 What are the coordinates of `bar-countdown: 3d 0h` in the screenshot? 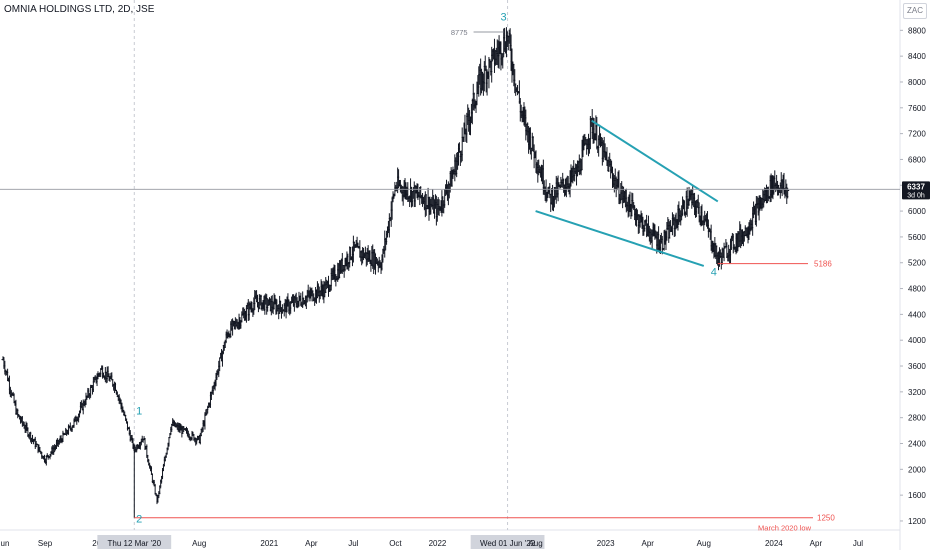 It's located at (916, 195).